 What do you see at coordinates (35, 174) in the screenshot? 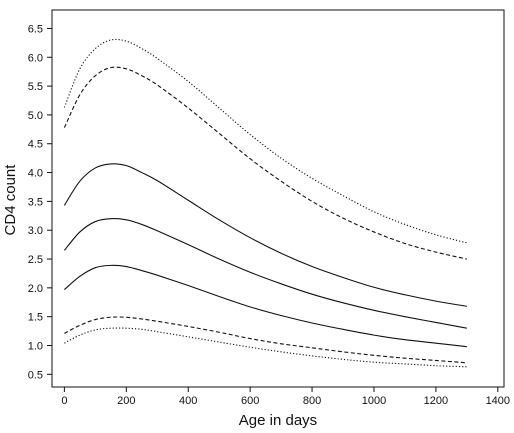
I see `y-tick-label: 4.0` at bounding box center [35, 174].